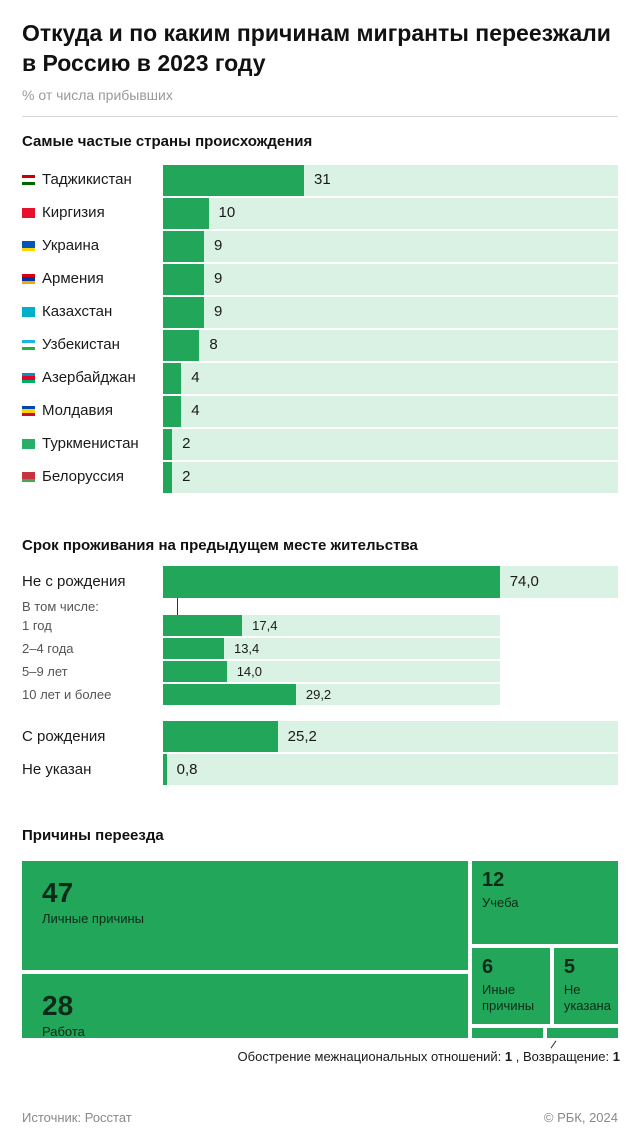  Describe the element at coordinates (318, 694) in the screenshot. I see `breakdown-value: 29,2` at that location.